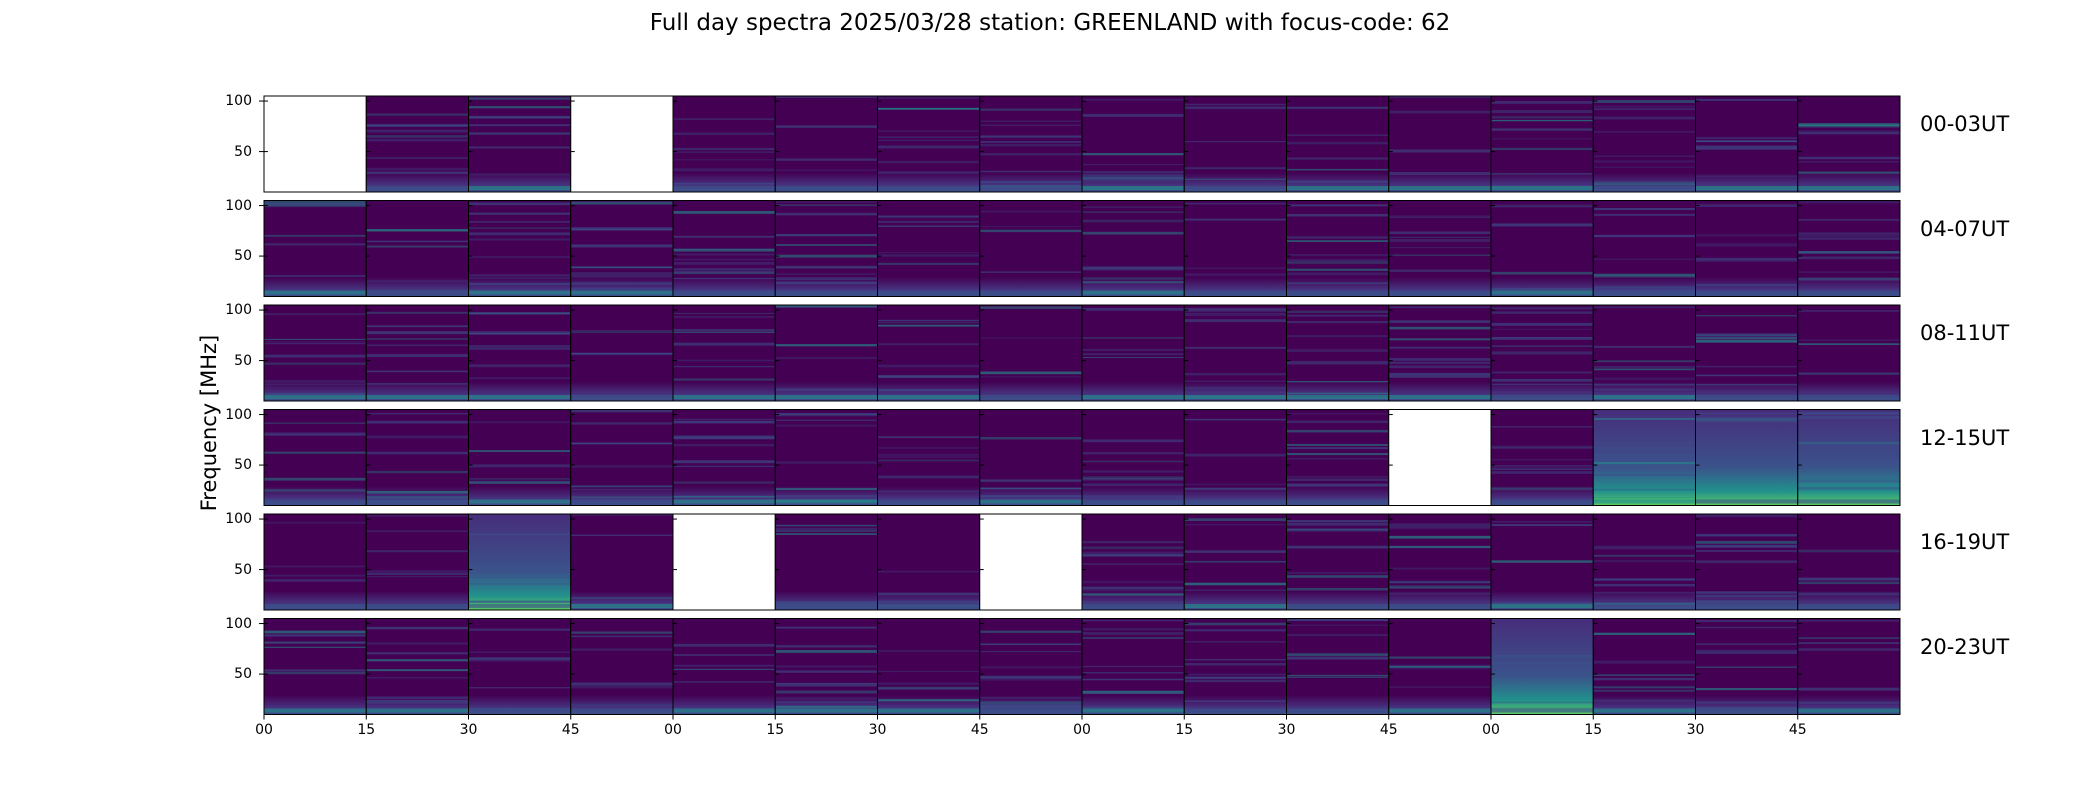 The image size is (2100, 800). Describe the element at coordinates (1849, 666) in the screenshot. I see `panel-border` at that location.